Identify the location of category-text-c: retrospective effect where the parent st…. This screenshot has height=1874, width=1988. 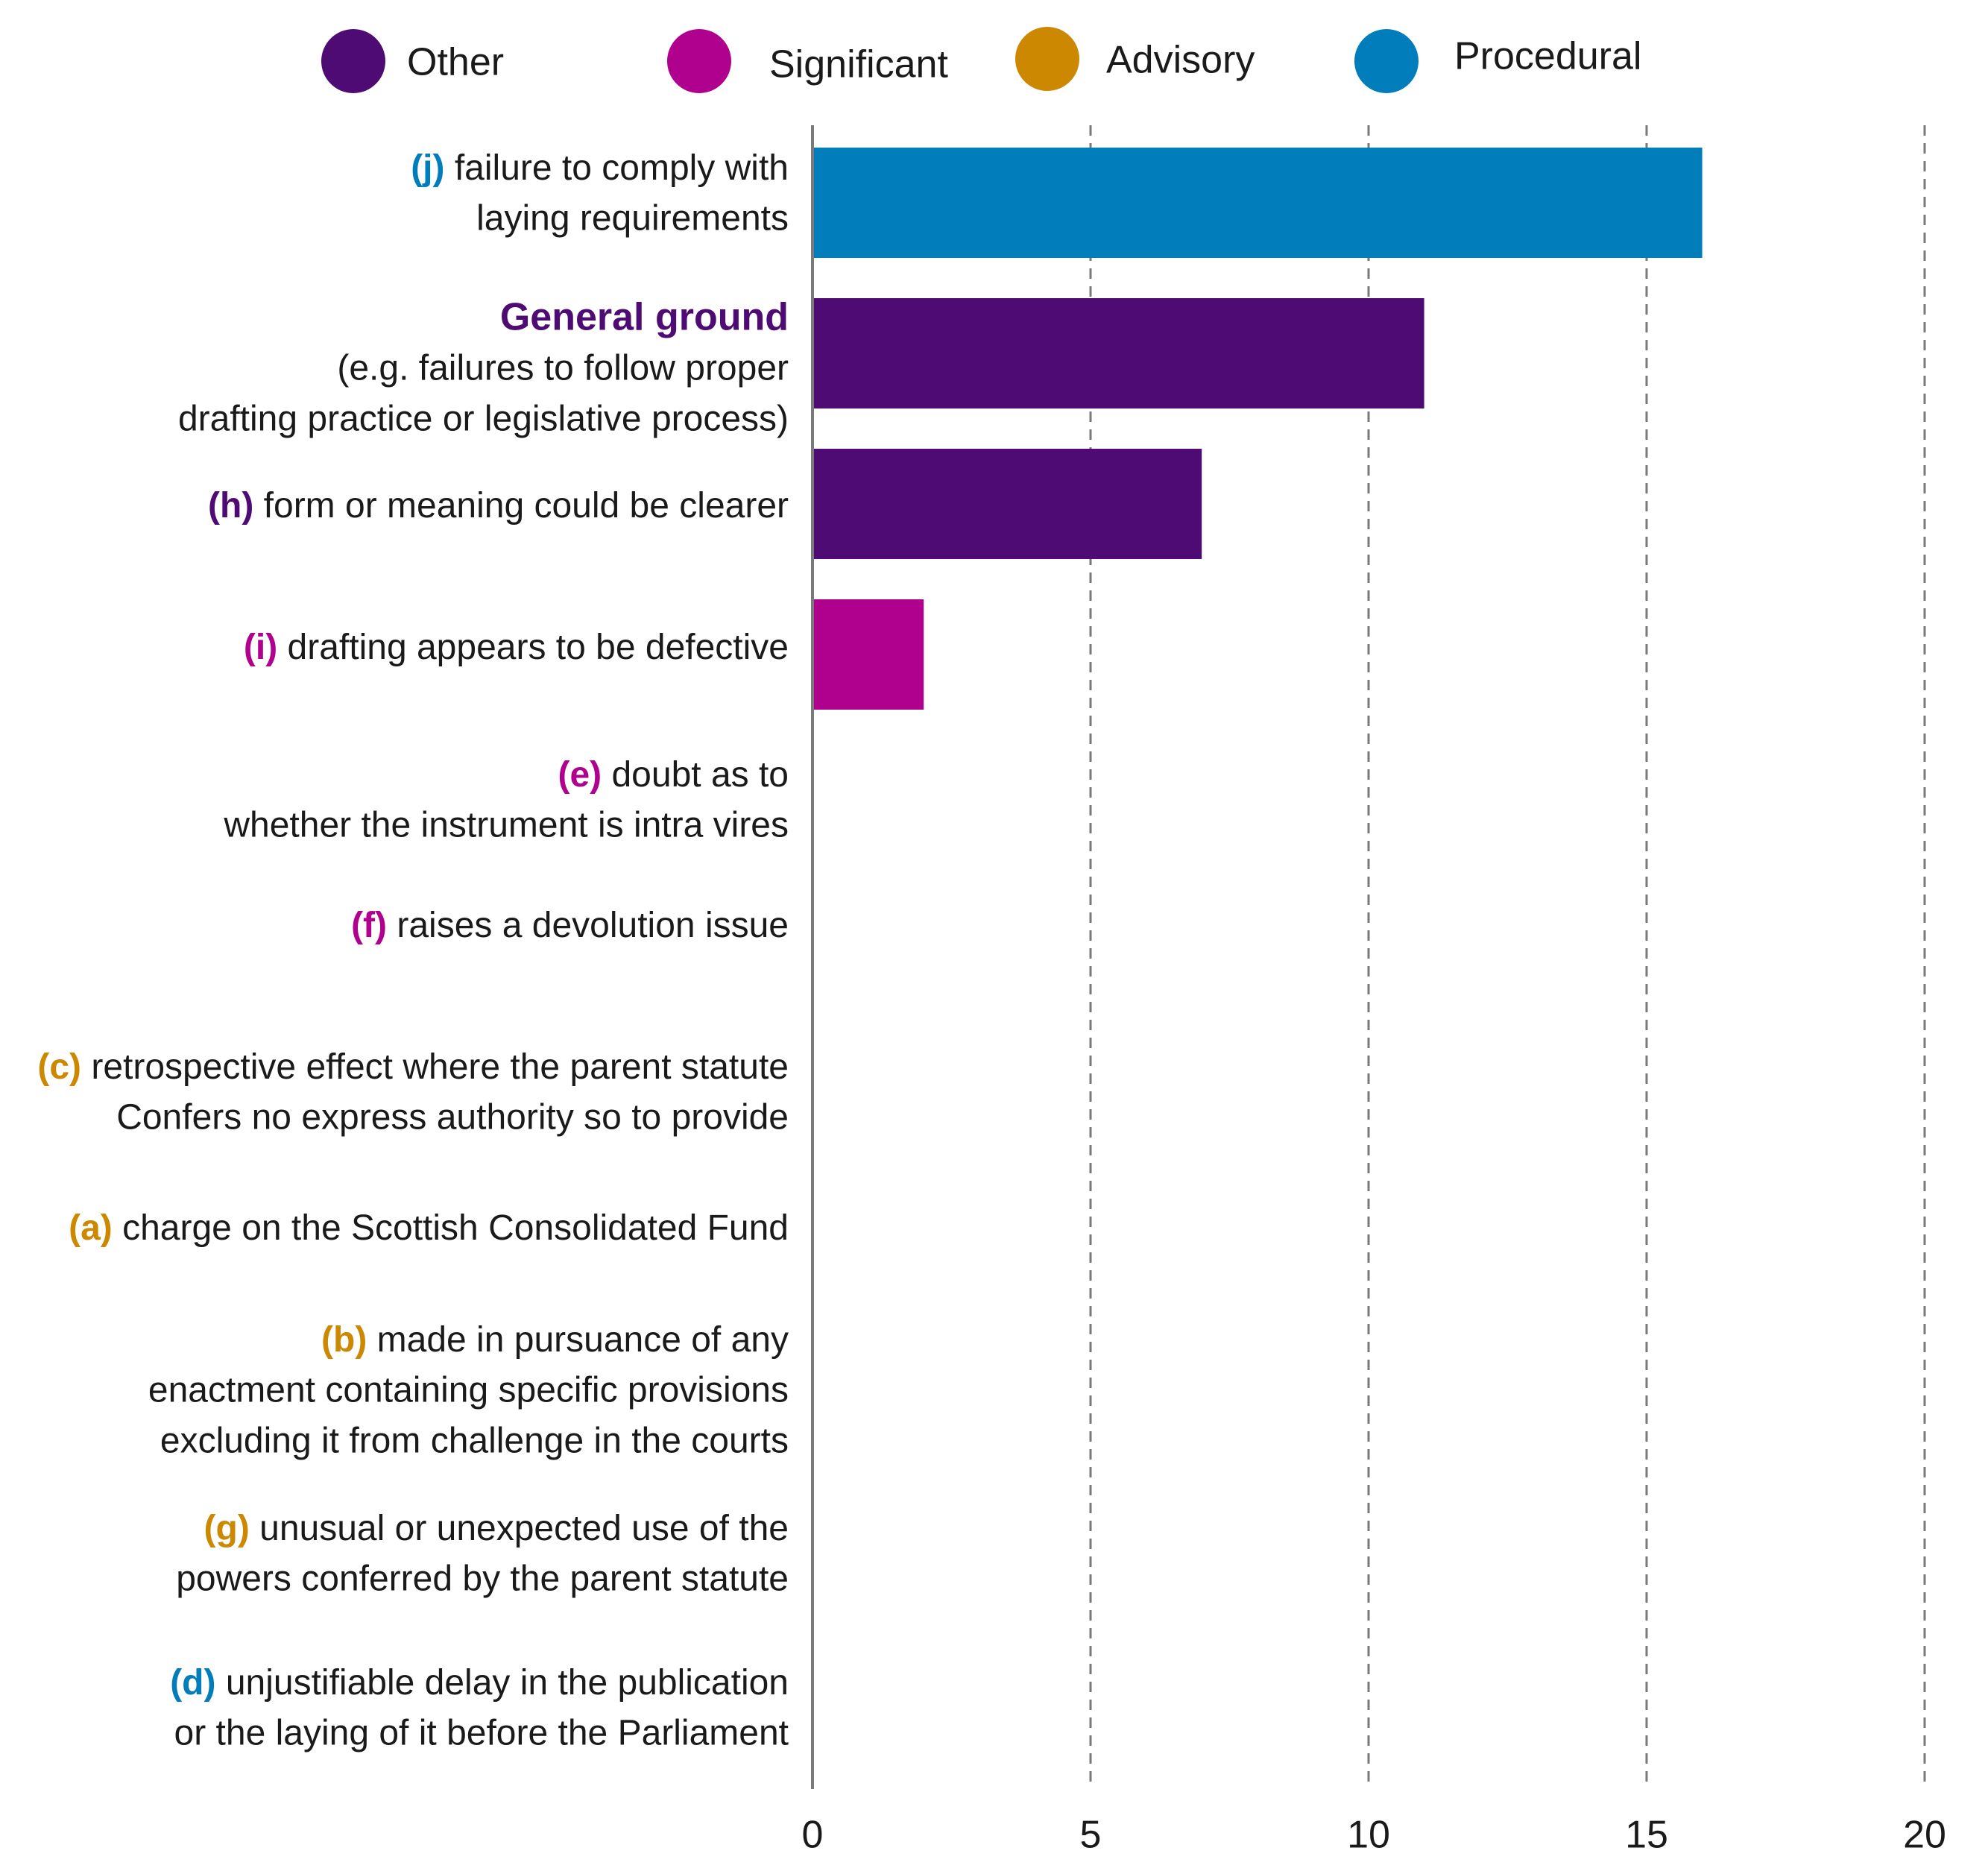
(440, 1067).